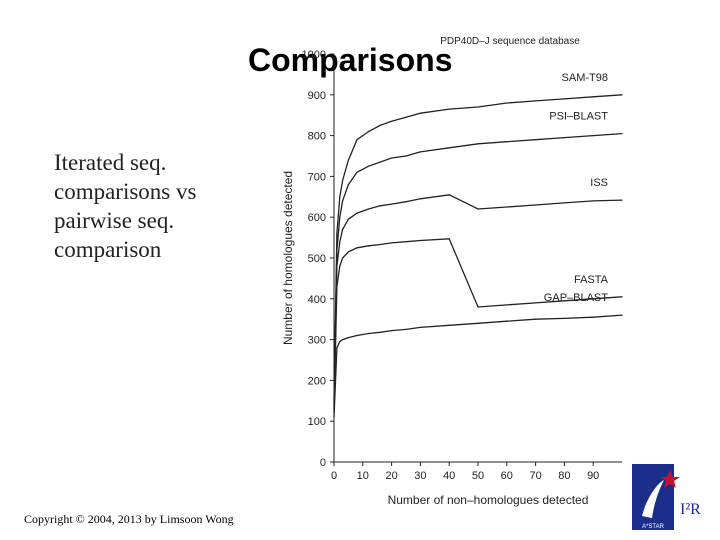  What do you see at coordinates (317, 96) in the screenshot?
I see `y-tick-label: 900` at bounding box center [317, 96].